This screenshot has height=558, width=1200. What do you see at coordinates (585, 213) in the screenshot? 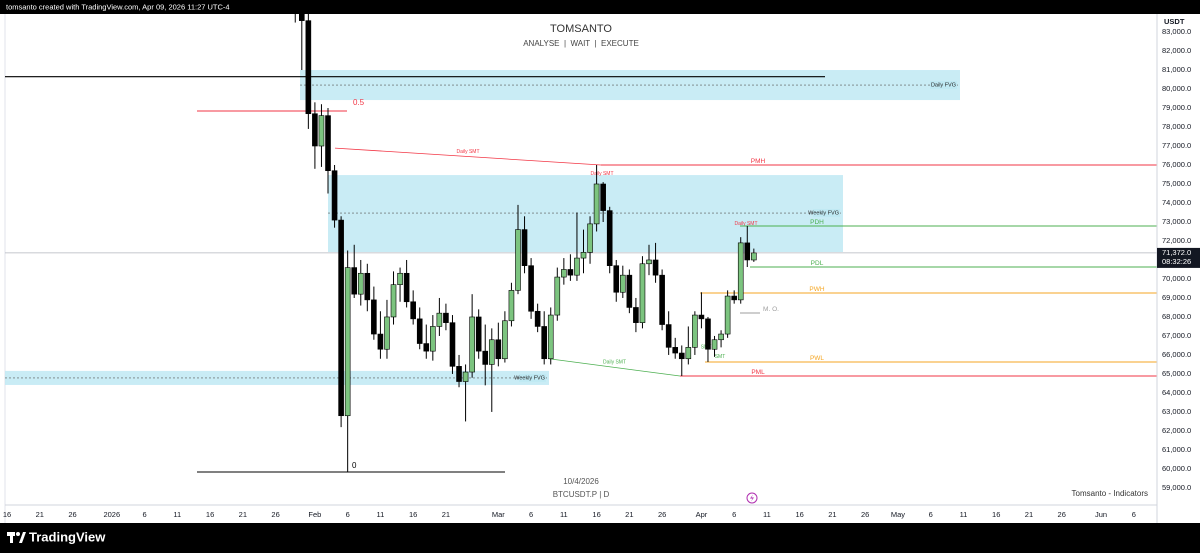
I see `fvg-zone` at bounding box center [585, 213].